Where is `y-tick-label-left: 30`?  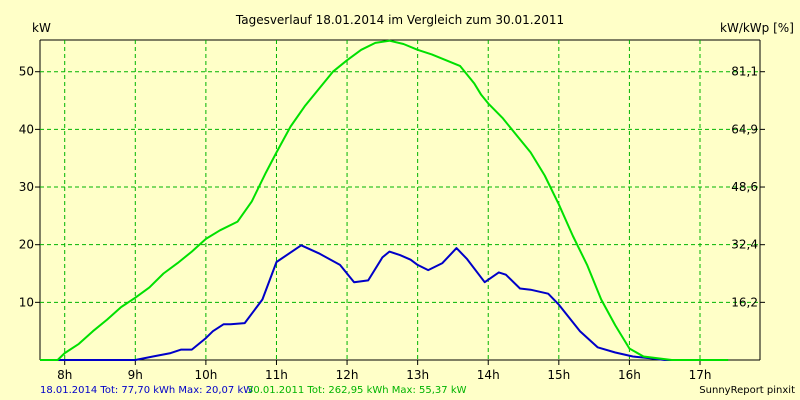 y-tick-label-left: 30 is located at coordinates (26, 187).